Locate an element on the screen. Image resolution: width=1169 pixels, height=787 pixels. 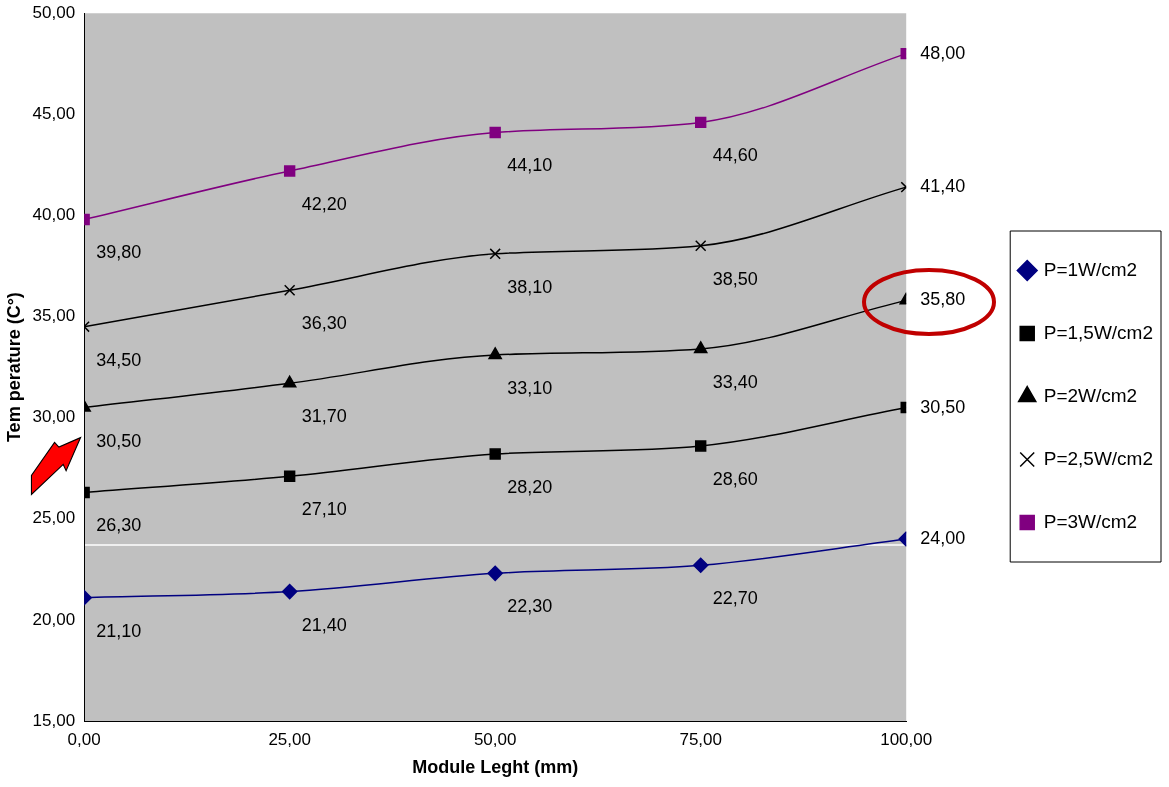
data-label: 22,70 is located at coordinates (735, 598).